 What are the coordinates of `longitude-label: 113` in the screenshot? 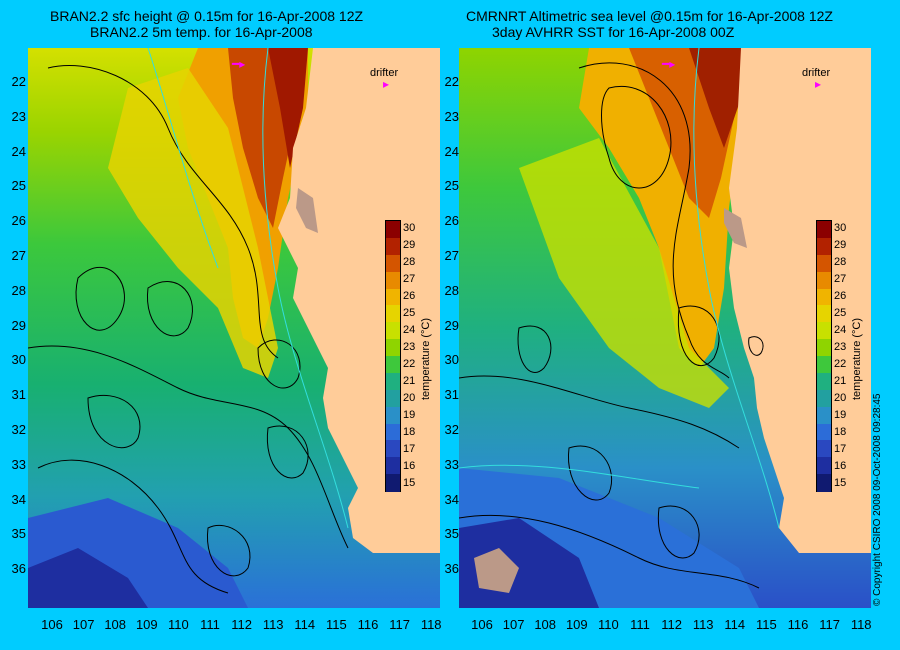 It's located at (273, 624).